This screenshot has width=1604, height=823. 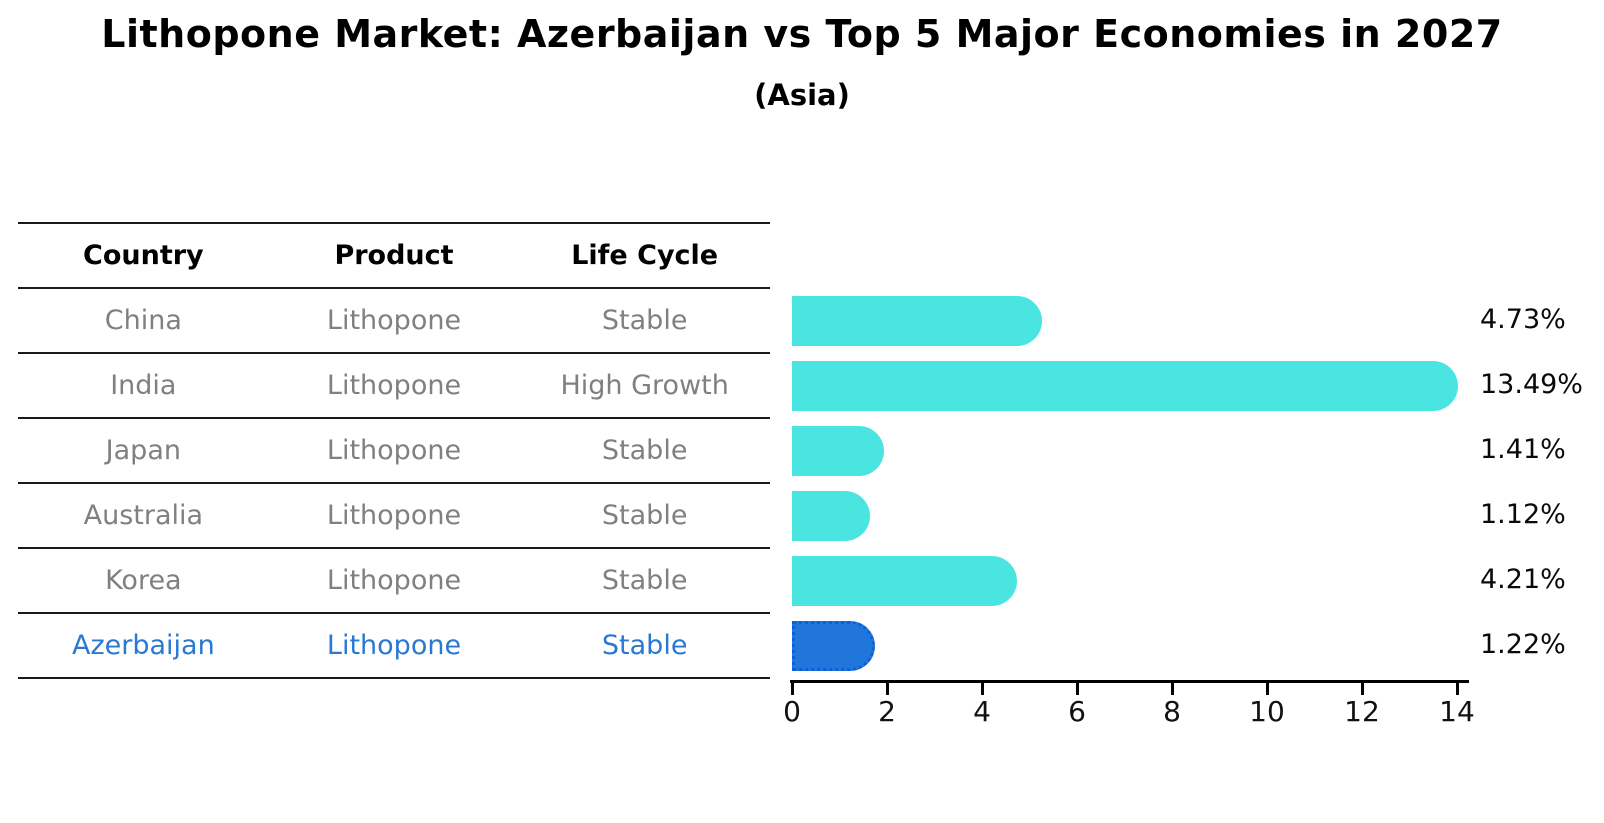 What do you see at coordinates (143, 515) in the screenshot?
I see `cell-country: Australia` at bounding box center [143, 515].